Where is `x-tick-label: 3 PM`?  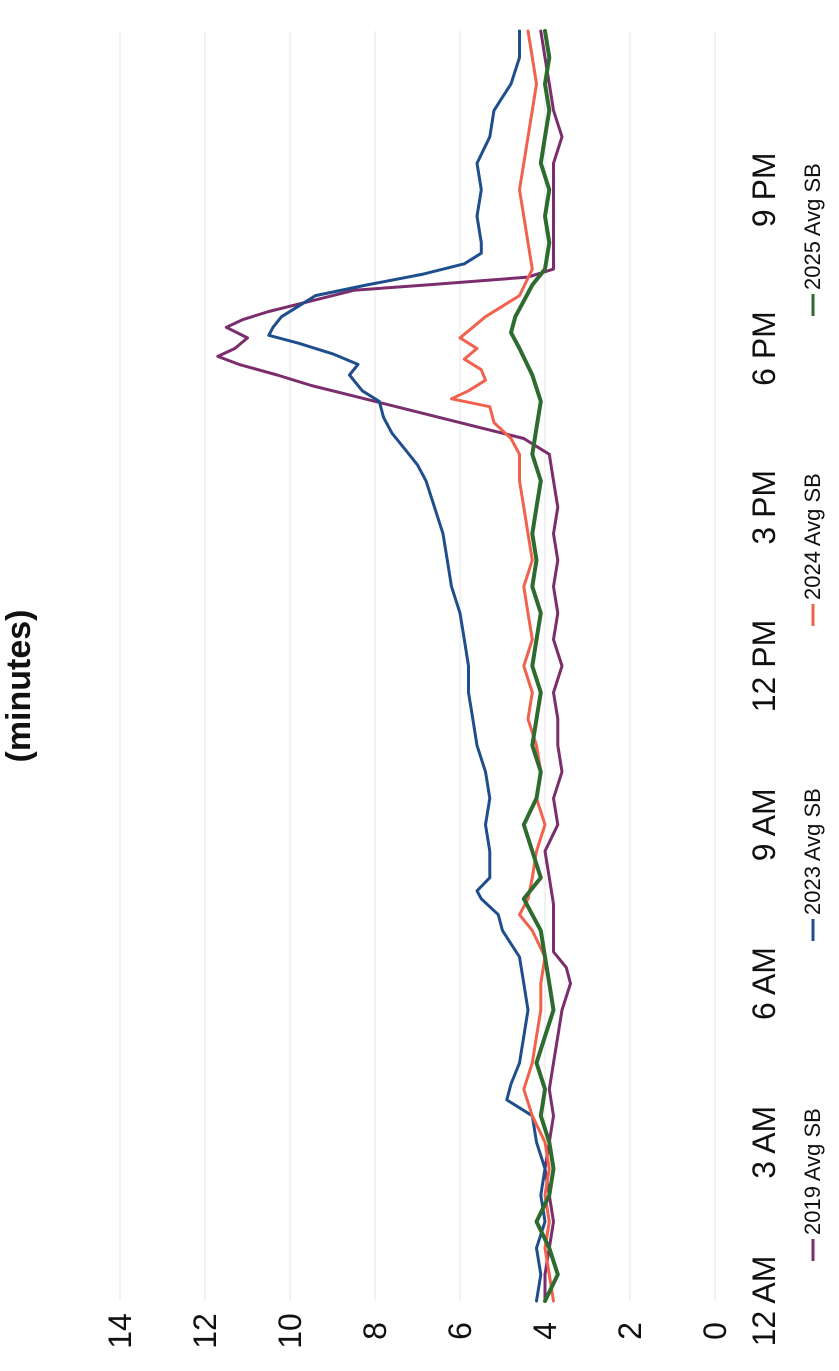 x-tick-label: 3 PM is located at coordinates (764, 507).